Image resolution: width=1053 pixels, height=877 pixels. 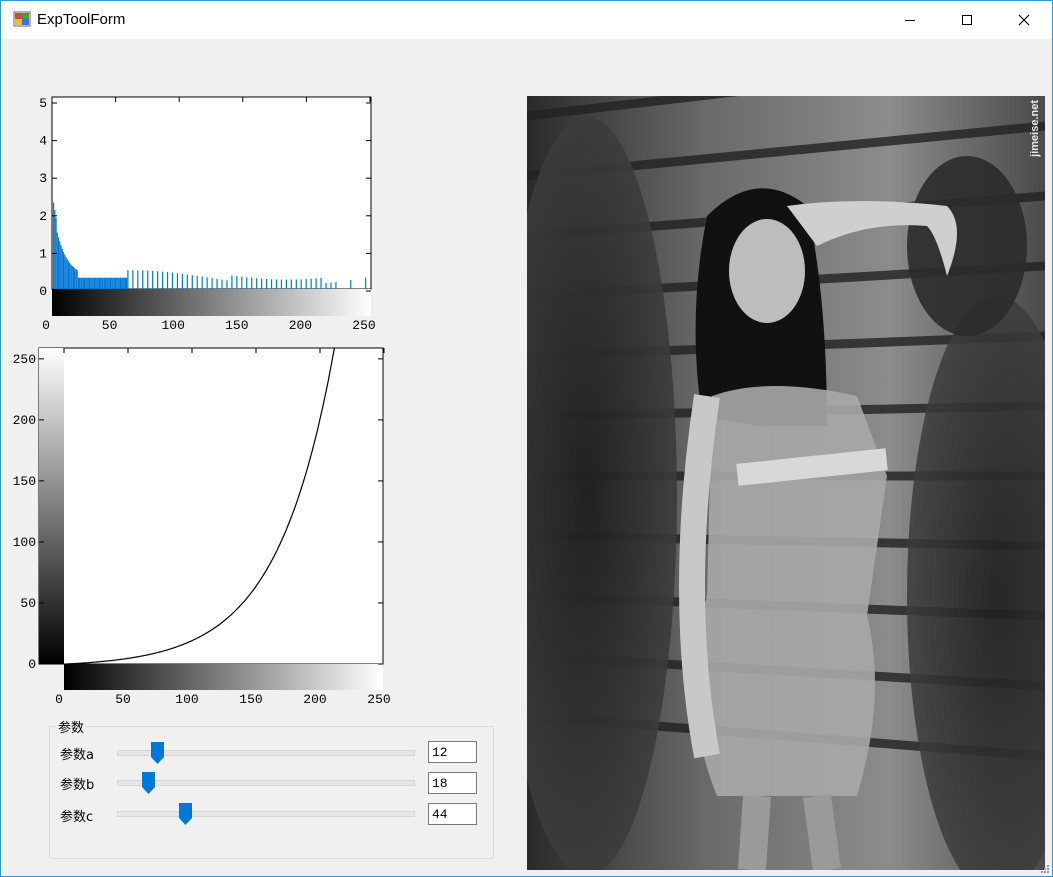 What do you see at coordinates (1045, 869) in the screenshot?
I see `resize-grip-icon` at bounding box center [1045, 869].